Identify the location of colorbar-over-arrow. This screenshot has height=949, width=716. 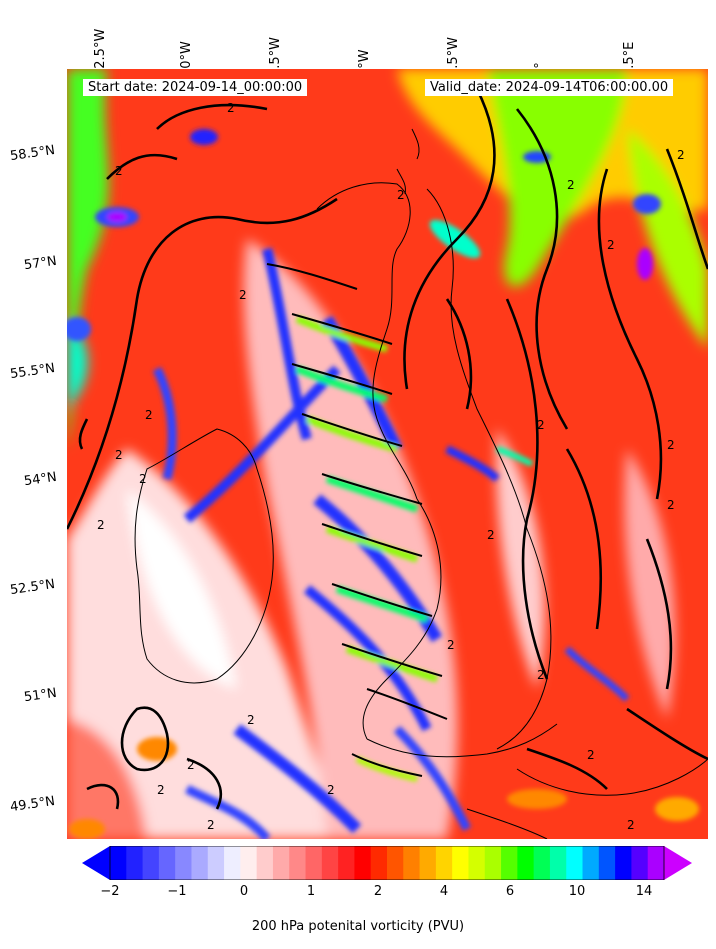
(678, 863).